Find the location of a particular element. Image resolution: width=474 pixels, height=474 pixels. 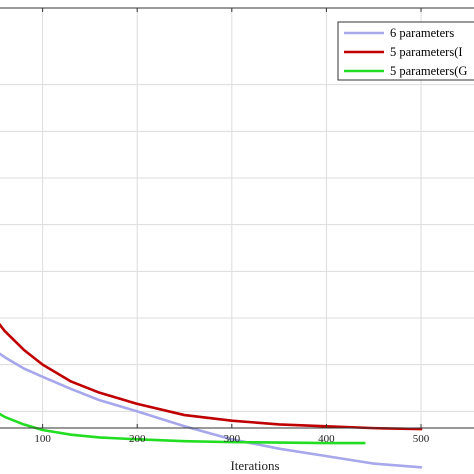

legend-label-1: 5 parameters(I is located at coordinates (426, 52).